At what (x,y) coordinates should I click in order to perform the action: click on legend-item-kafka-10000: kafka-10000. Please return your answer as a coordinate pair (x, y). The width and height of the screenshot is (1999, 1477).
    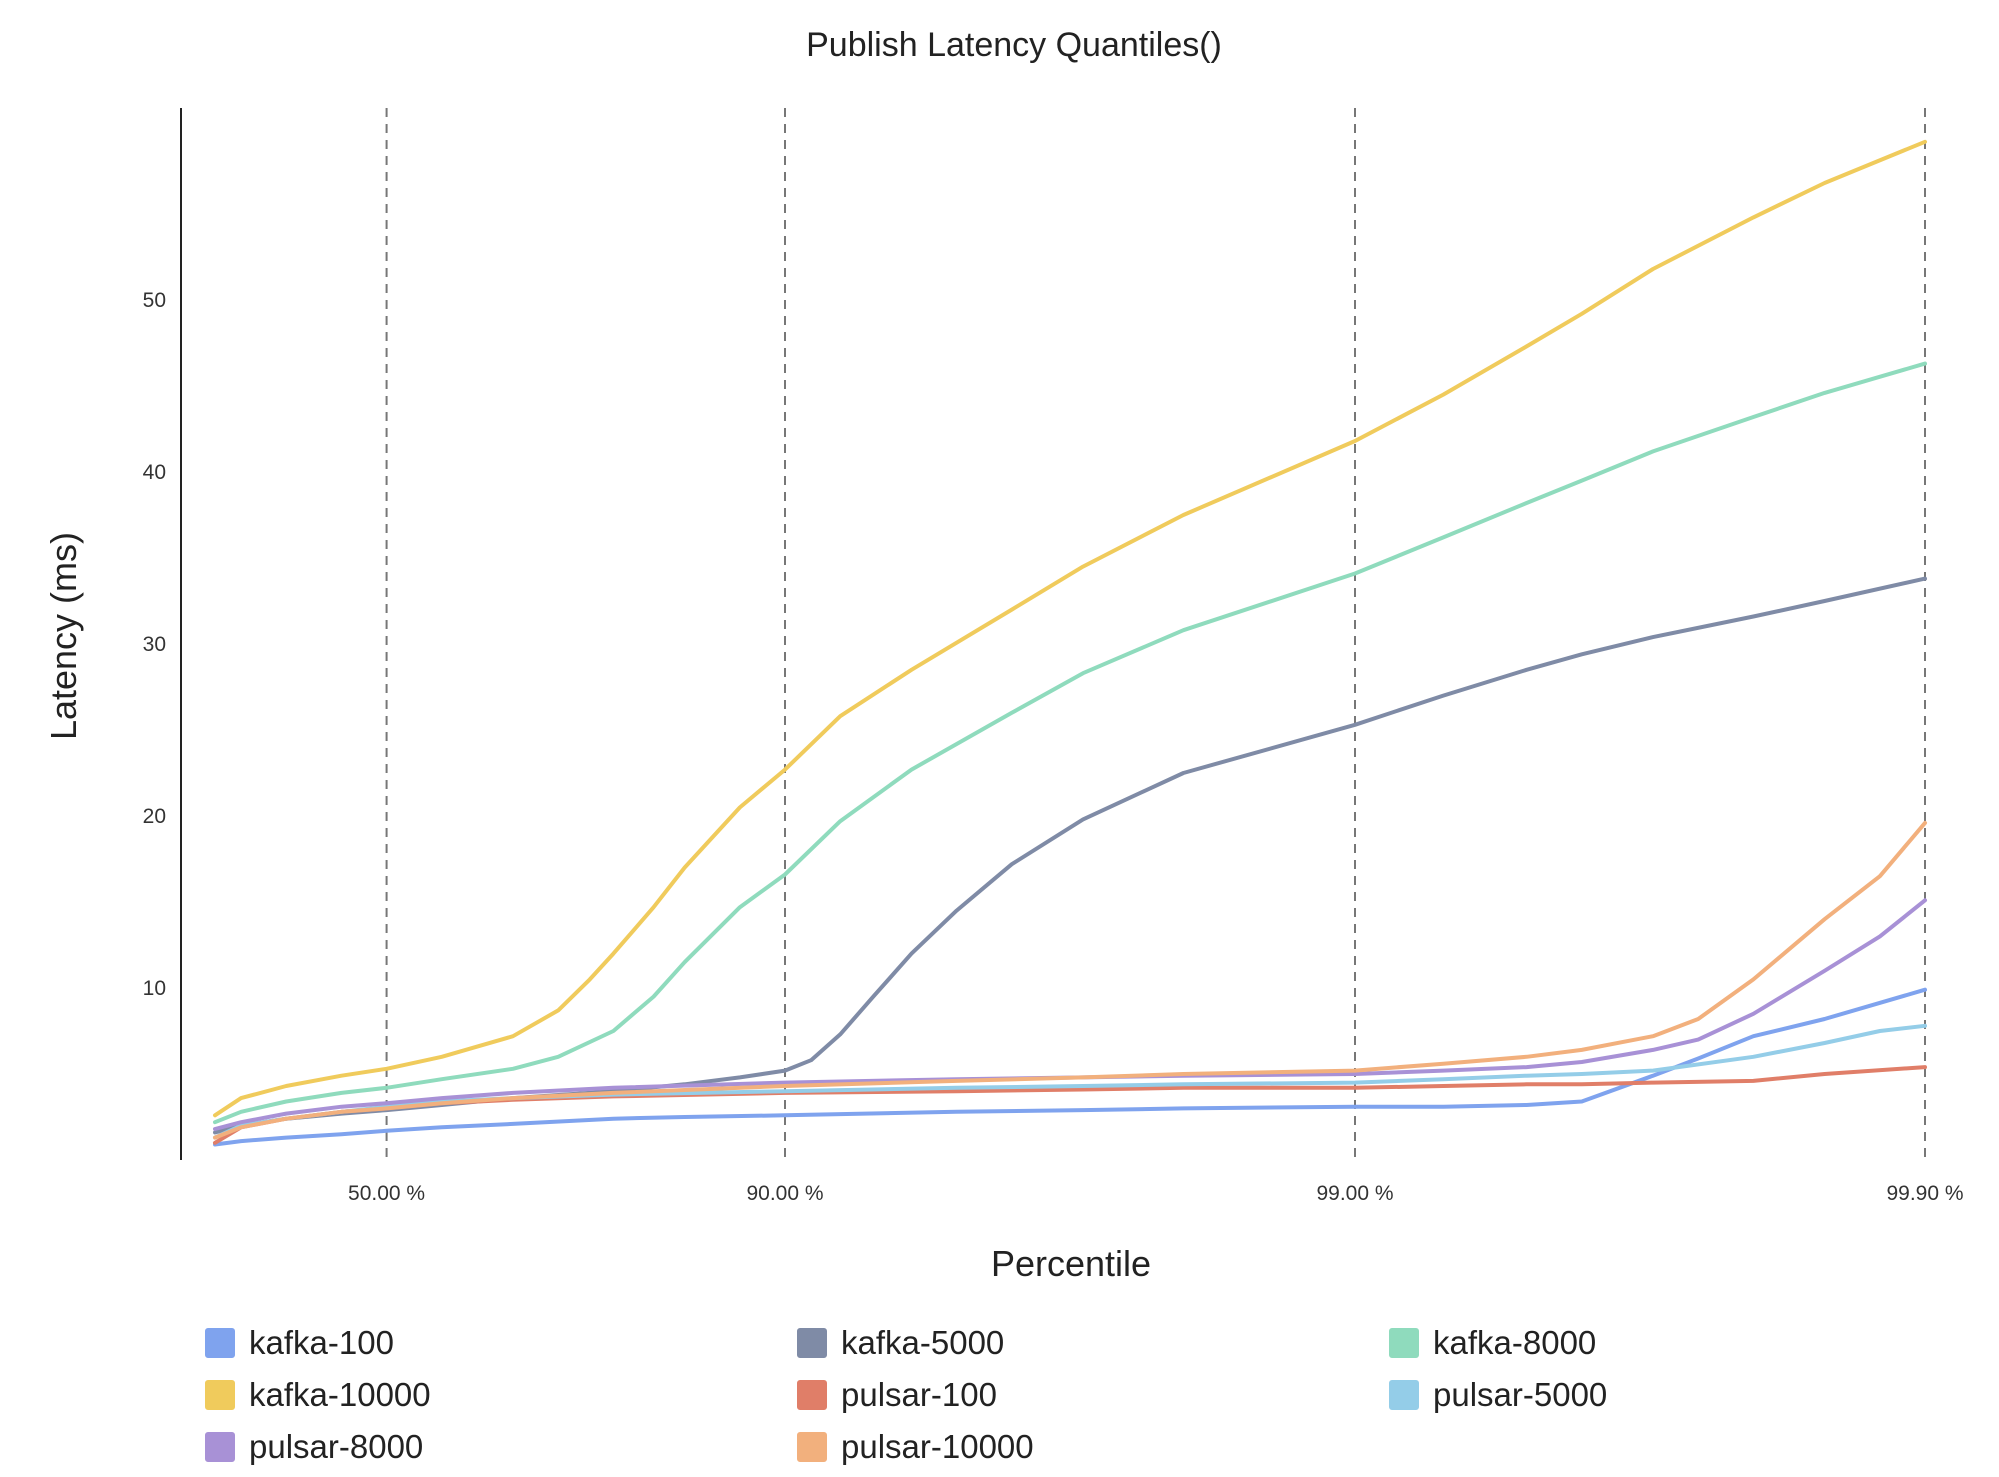
    Looking at the image, I should click on (318, 1395).